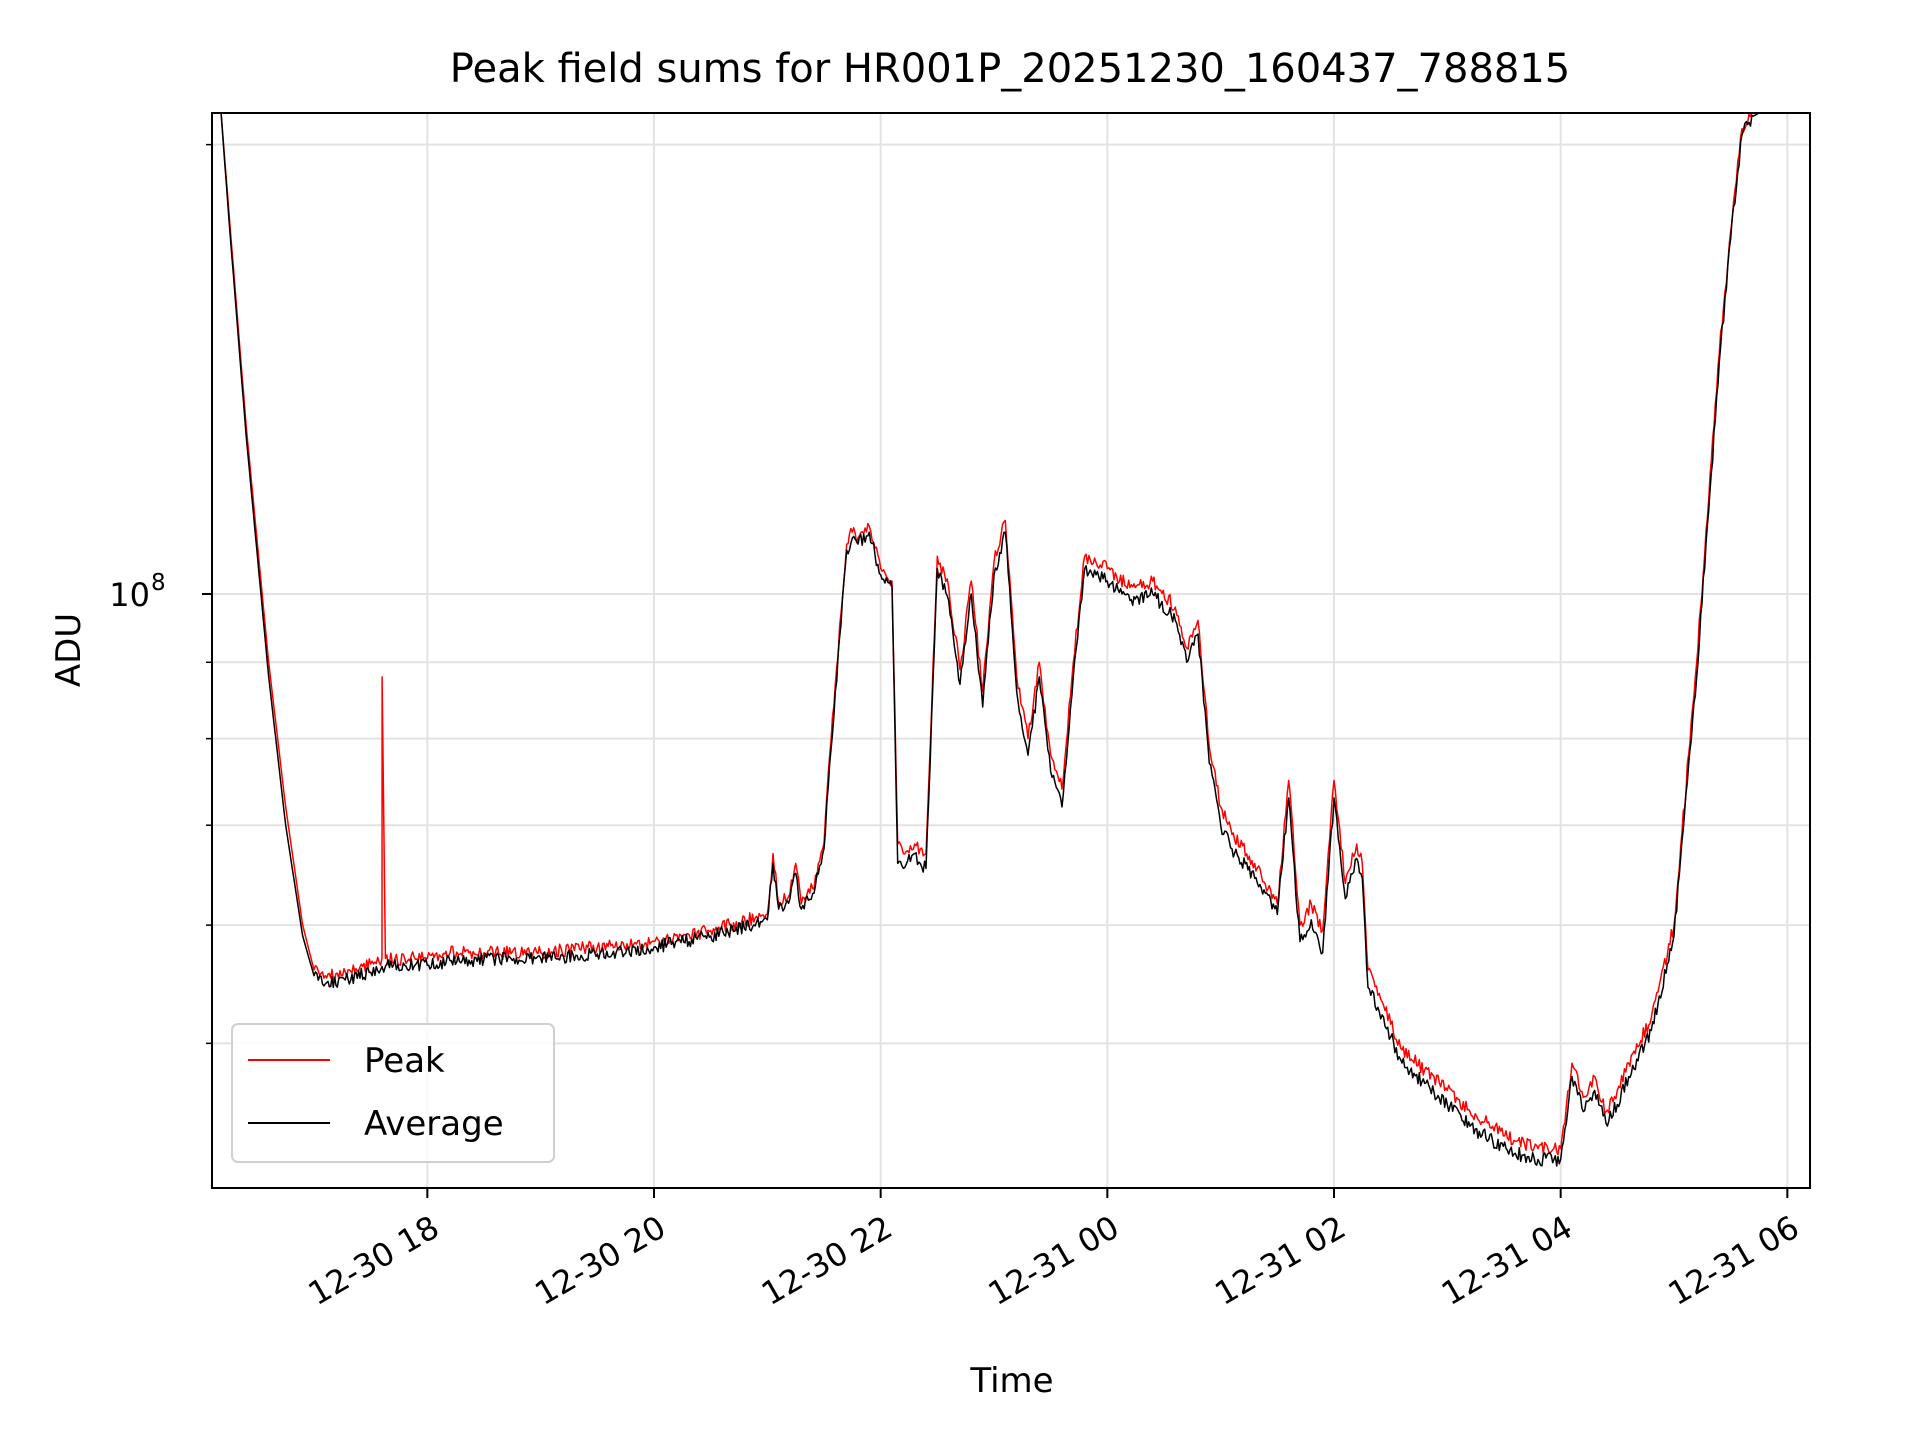  What do you see at coordinates (404, 1061) in the screenshot?
I see `legend-peak-label: Peak` at bounding box center [404, 1061].